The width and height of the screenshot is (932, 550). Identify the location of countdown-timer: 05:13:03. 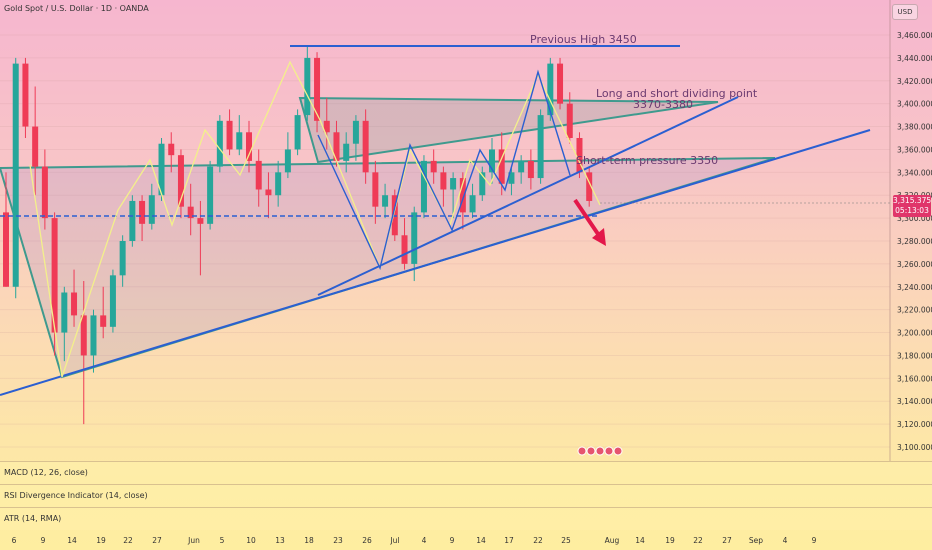
(912, 210).